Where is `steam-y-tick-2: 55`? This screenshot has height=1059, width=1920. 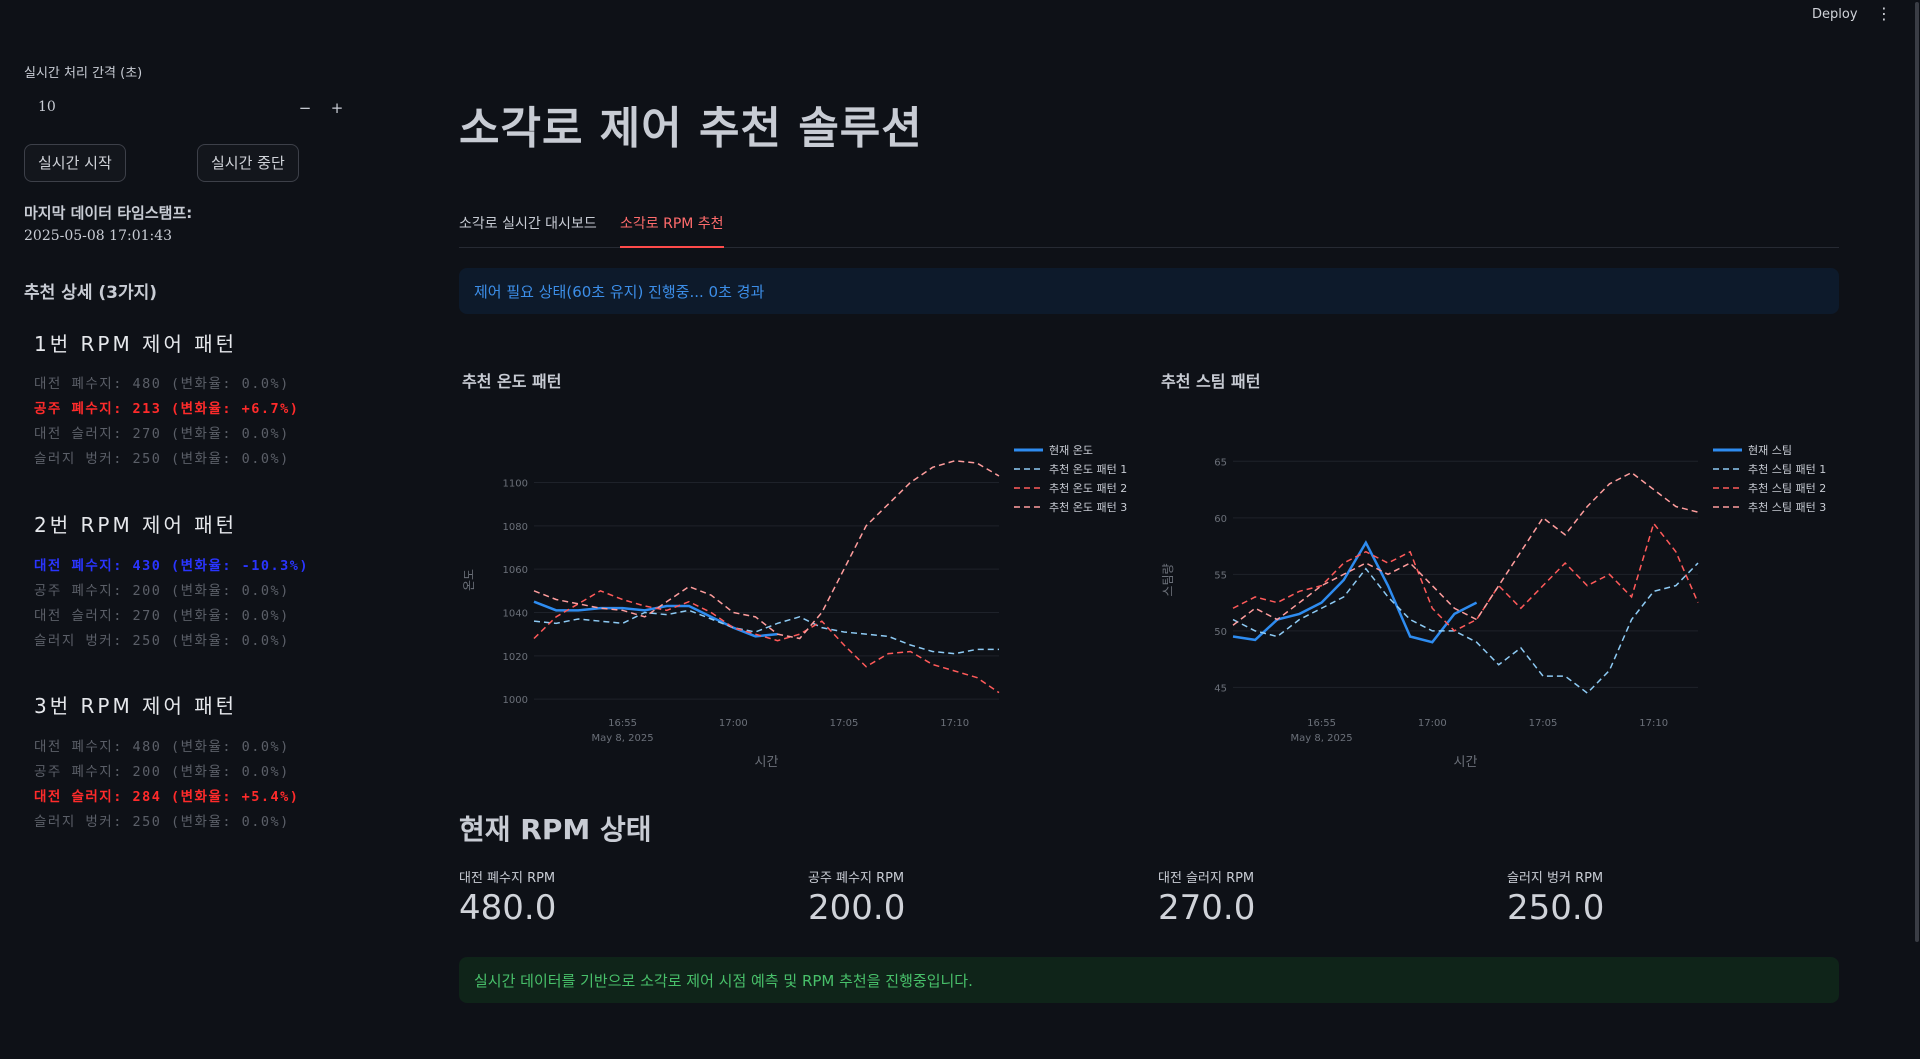
steam-y-tick-2: 55 is located at coordinates (1220, 575).